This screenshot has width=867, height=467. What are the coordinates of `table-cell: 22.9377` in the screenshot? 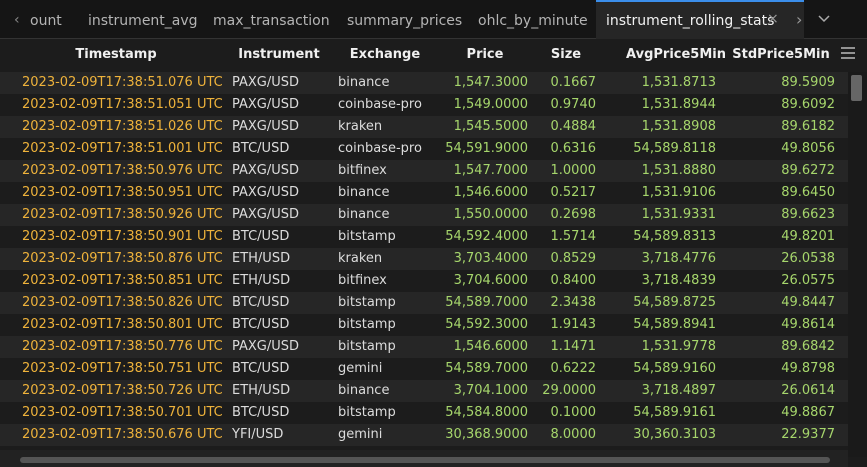 It's located at (808, 434).